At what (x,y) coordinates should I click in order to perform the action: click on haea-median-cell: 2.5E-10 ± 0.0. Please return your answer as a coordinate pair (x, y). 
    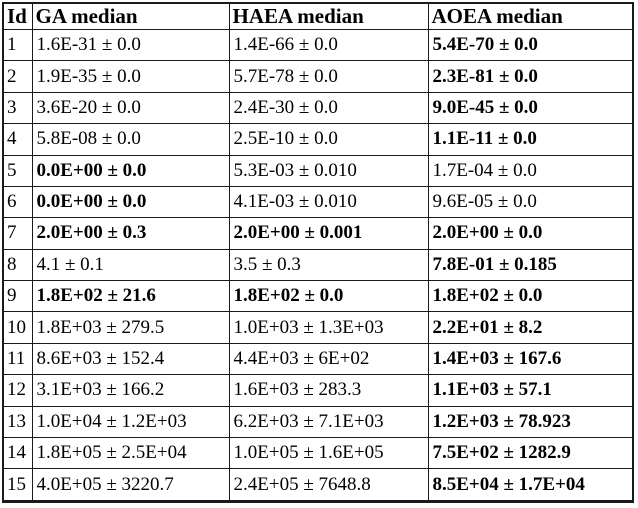
    Looking at the image, I should click on (328, 139).